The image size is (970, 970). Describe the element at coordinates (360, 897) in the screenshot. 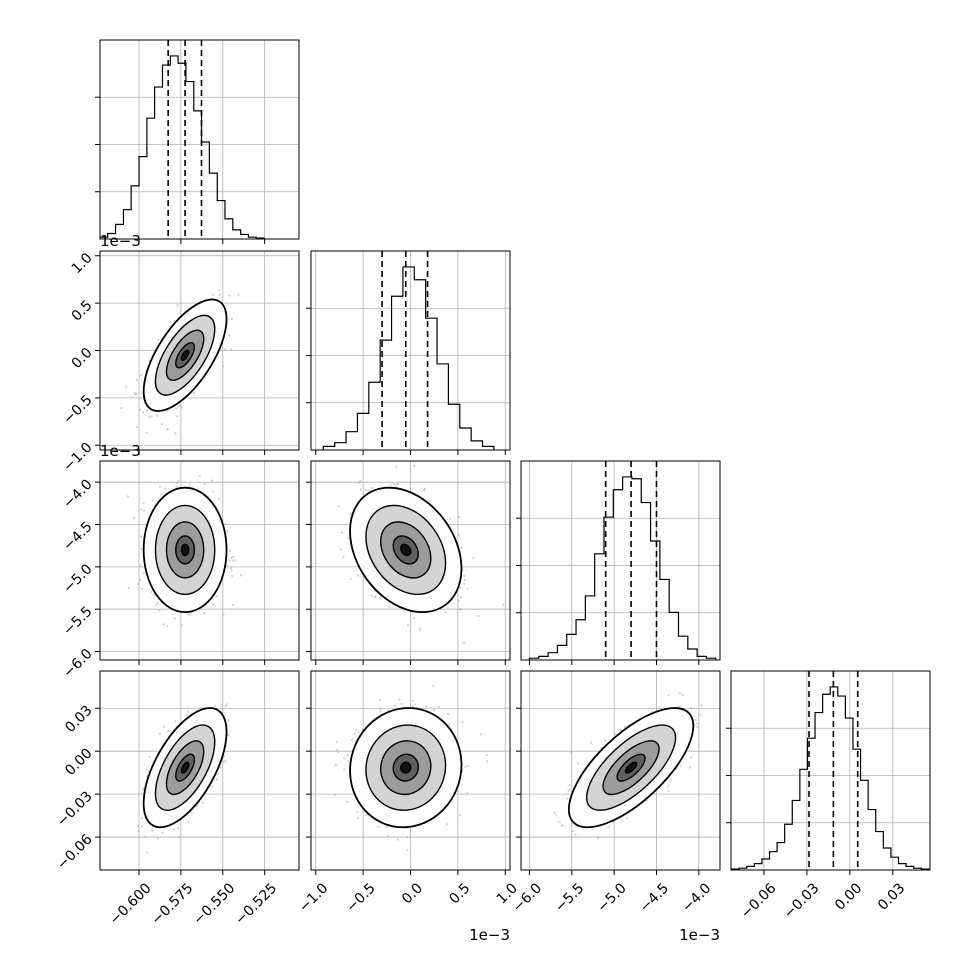

I see `x-tick-label: −0.5` at that location.